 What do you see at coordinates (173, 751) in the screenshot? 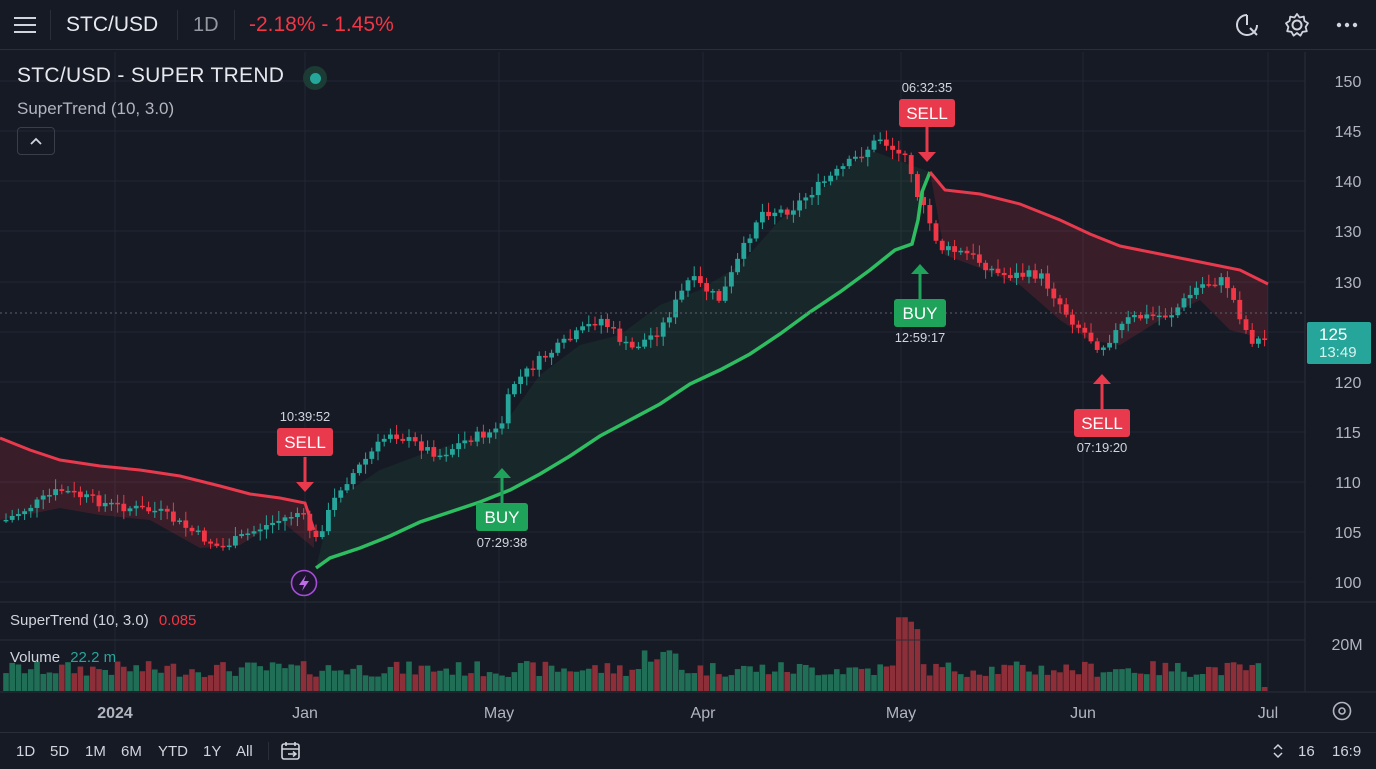
I see `range-ytd: YTD` at bounding box center [173, 751].